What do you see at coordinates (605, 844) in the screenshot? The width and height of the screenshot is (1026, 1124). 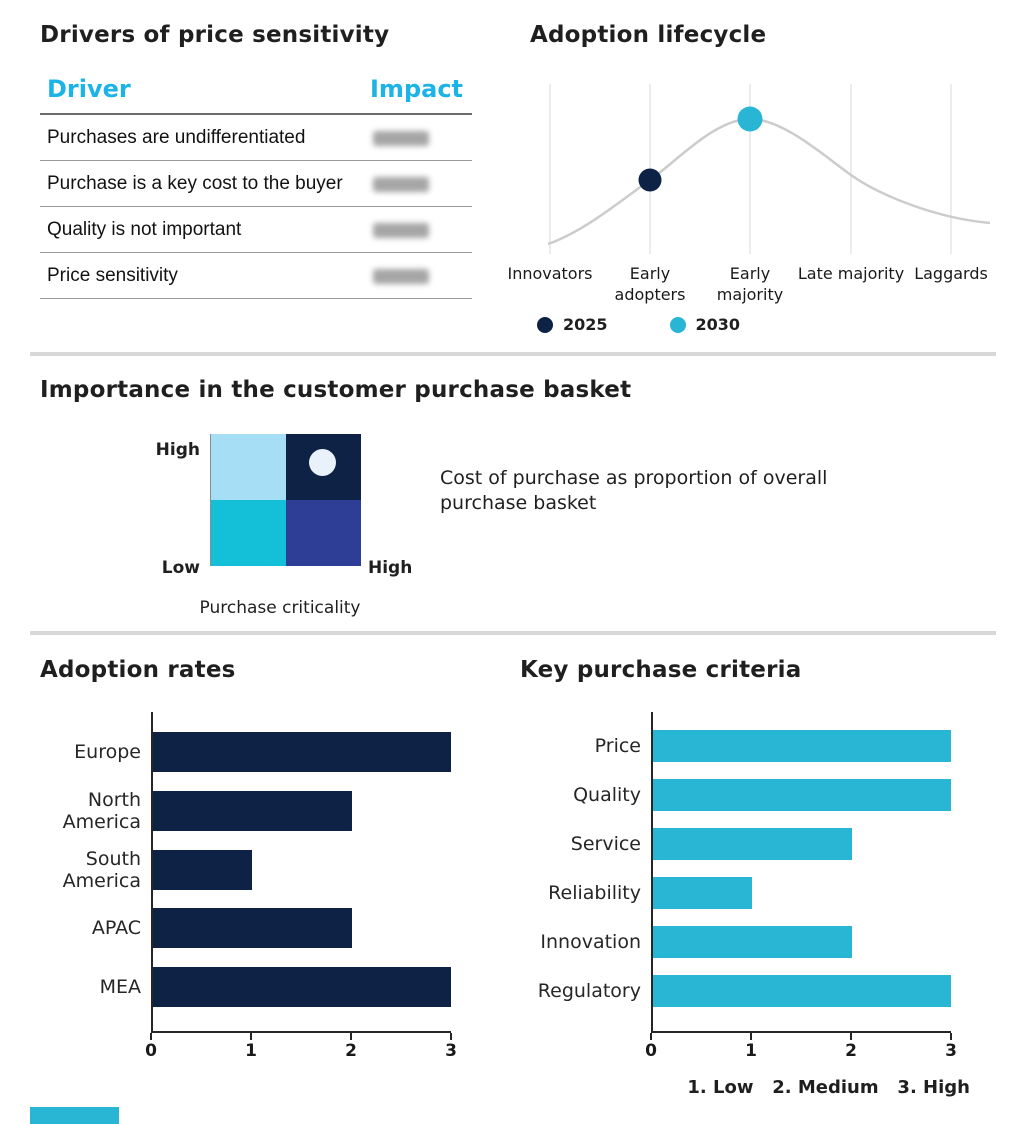 I see `bar-label-service: Service` at bounding box center [605, 844].